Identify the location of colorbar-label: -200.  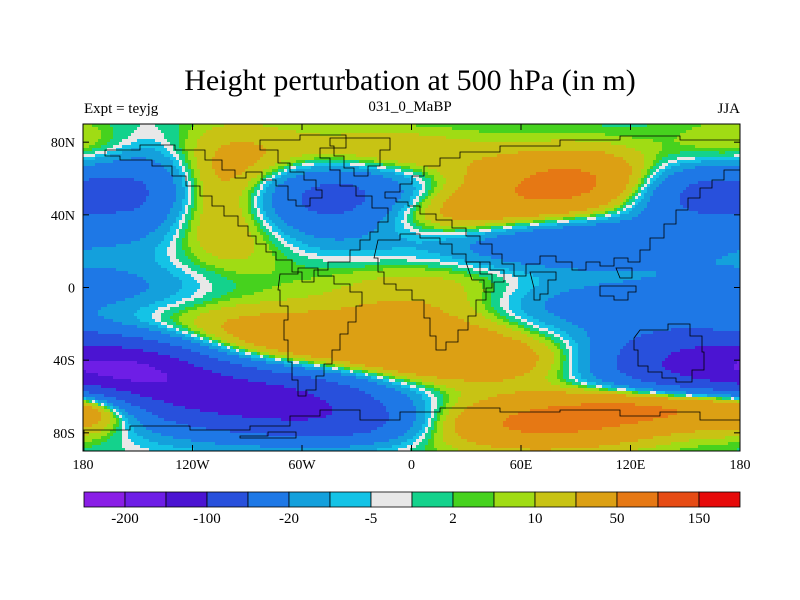
(125, 519).